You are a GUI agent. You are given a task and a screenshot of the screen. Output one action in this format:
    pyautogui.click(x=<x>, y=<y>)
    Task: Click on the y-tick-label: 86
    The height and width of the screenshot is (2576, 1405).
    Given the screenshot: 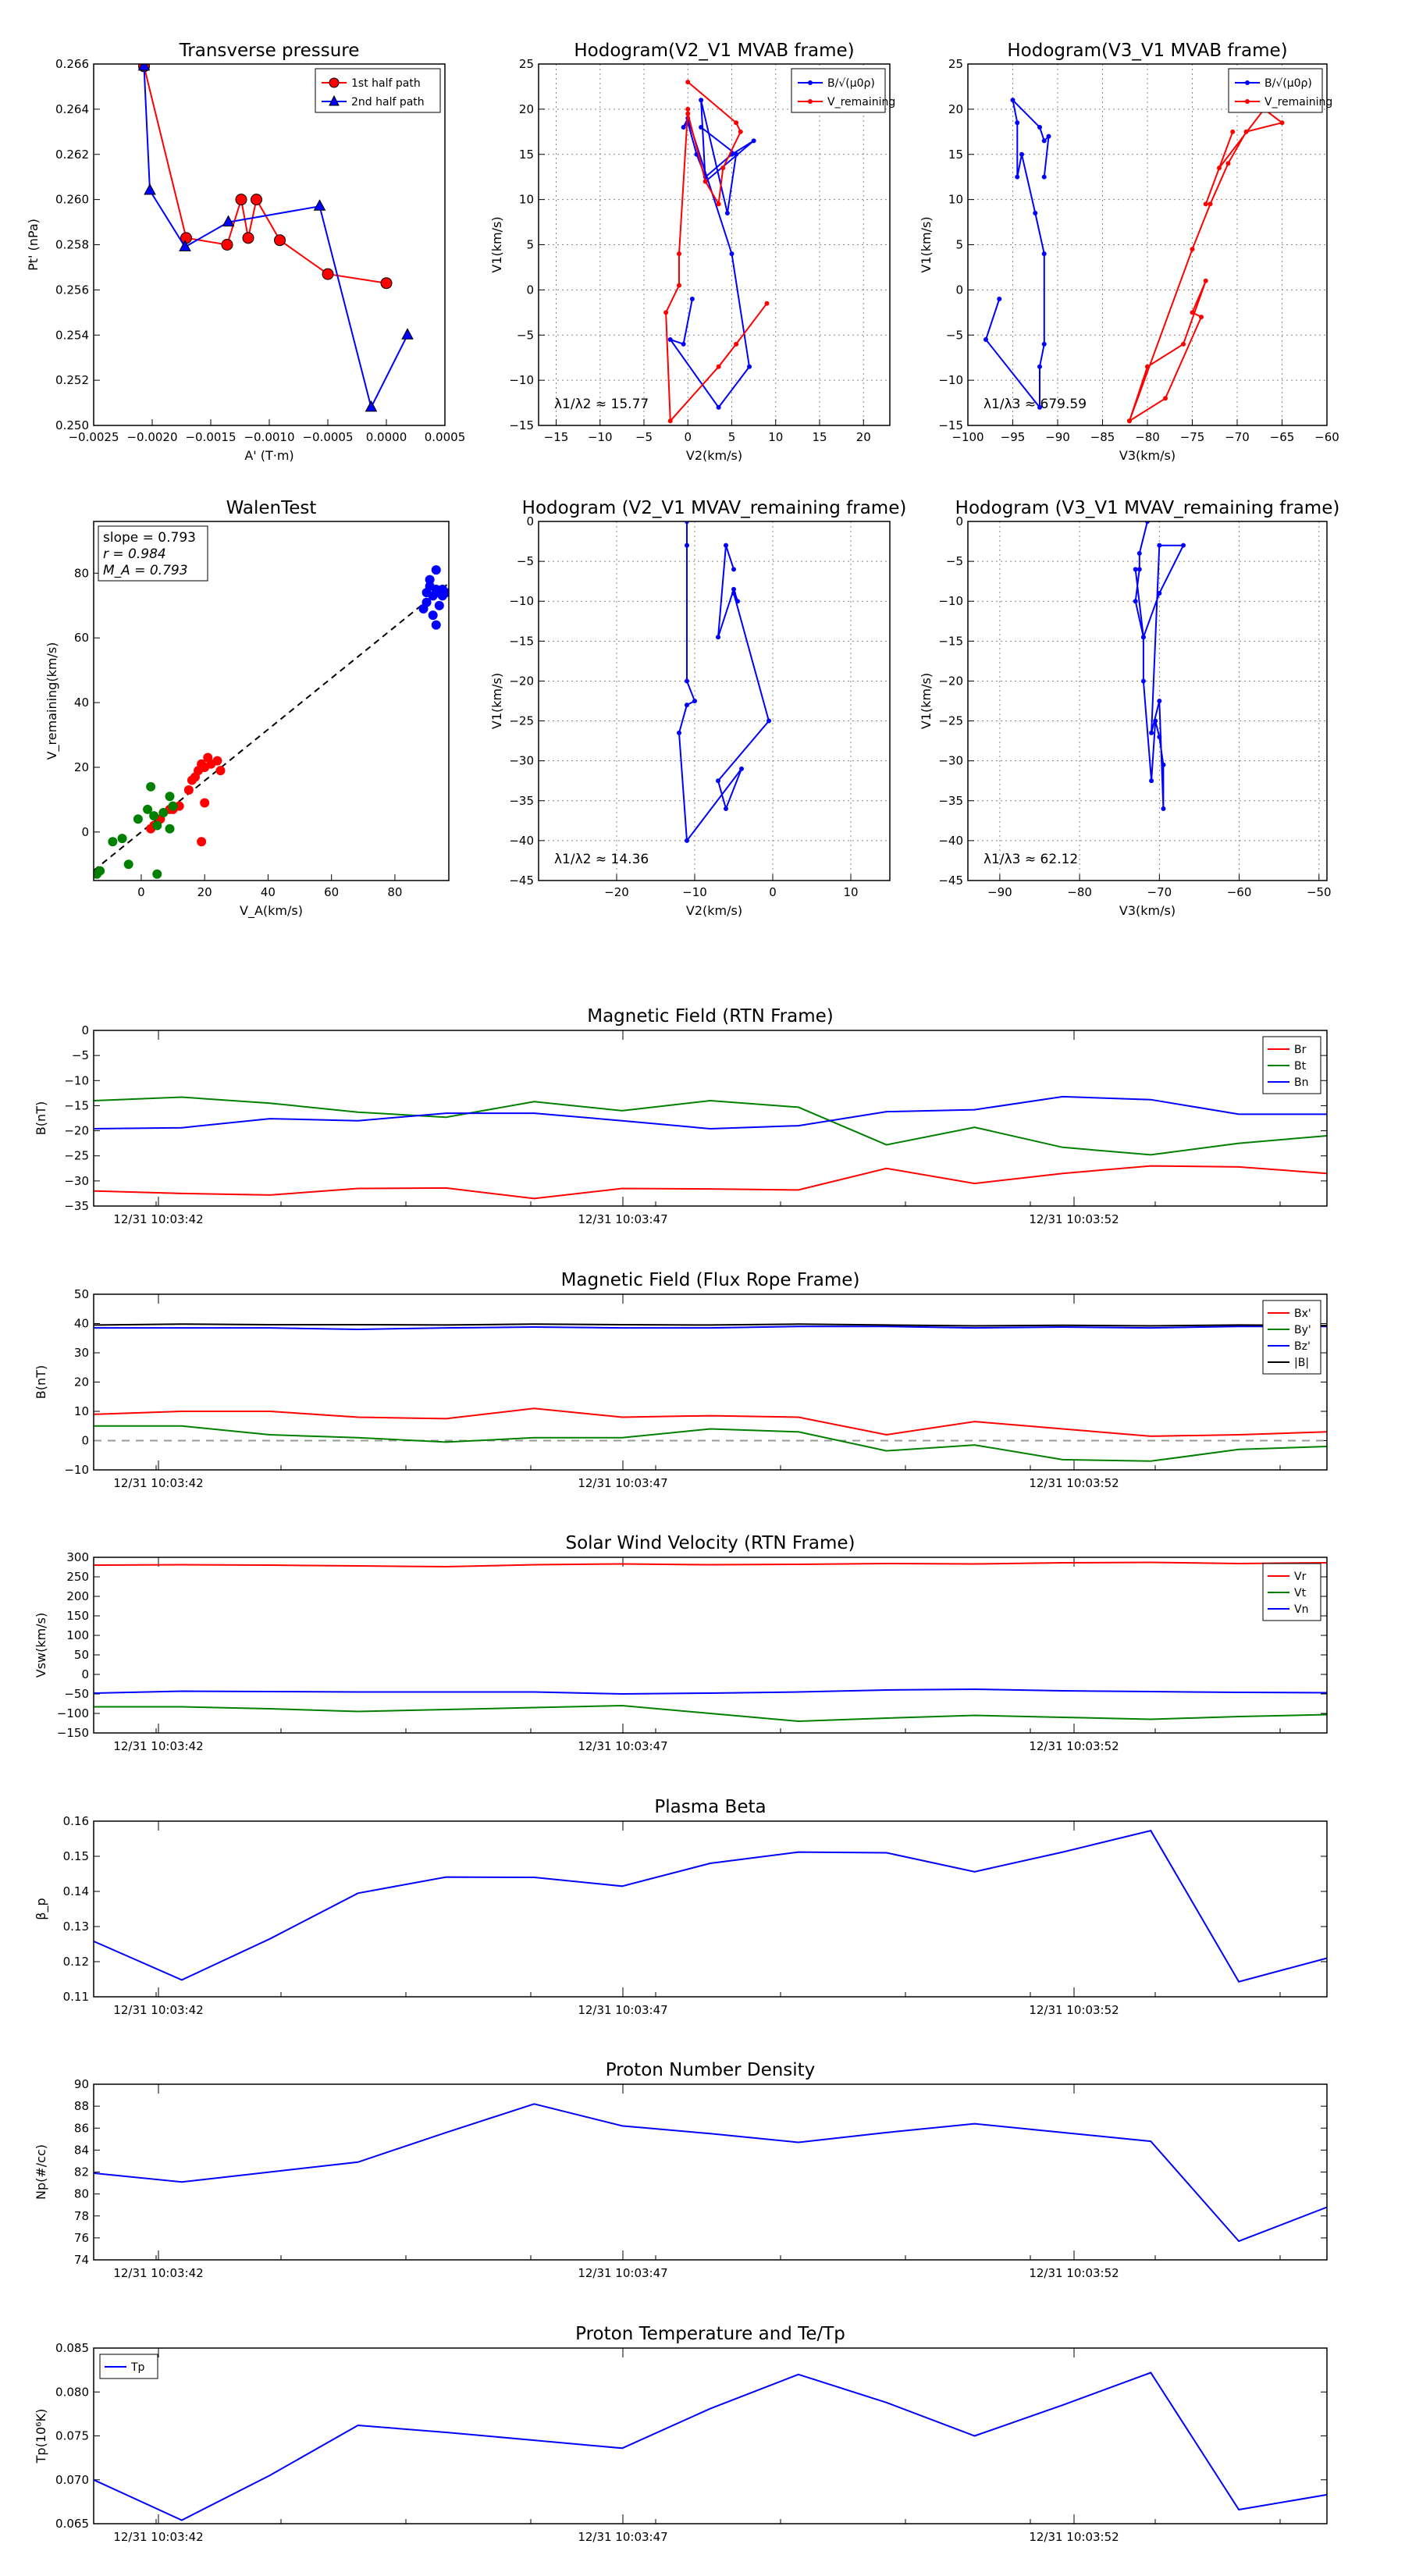 What is the action you would take?
    pyautogui.click(x=81, y=2128)
    